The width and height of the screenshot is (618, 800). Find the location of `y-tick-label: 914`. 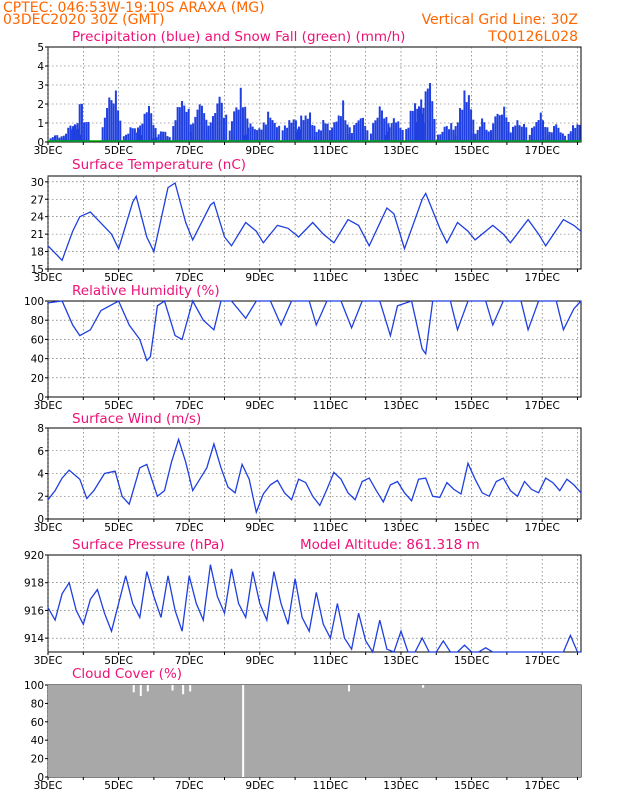

y-tick-label: 914 is located at coordinates (34, 639).